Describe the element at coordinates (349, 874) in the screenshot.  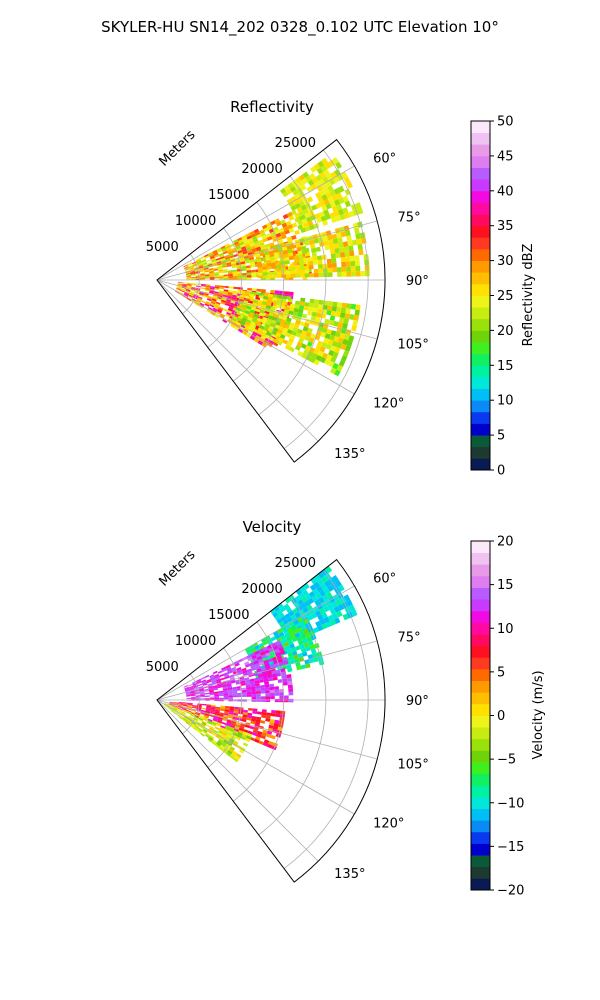
I see `azimuth-tick-label: 135°` at that location.